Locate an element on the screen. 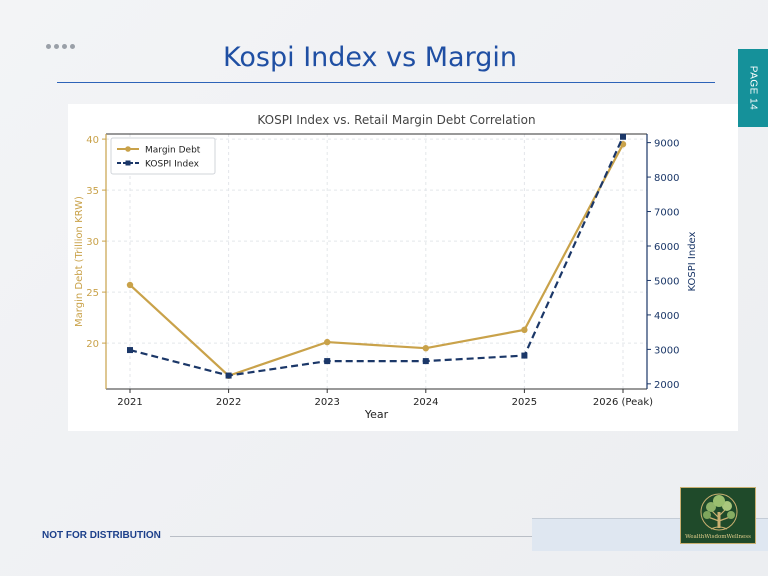  y-left-tick-label: 25 is located at coordinates (92, 293).